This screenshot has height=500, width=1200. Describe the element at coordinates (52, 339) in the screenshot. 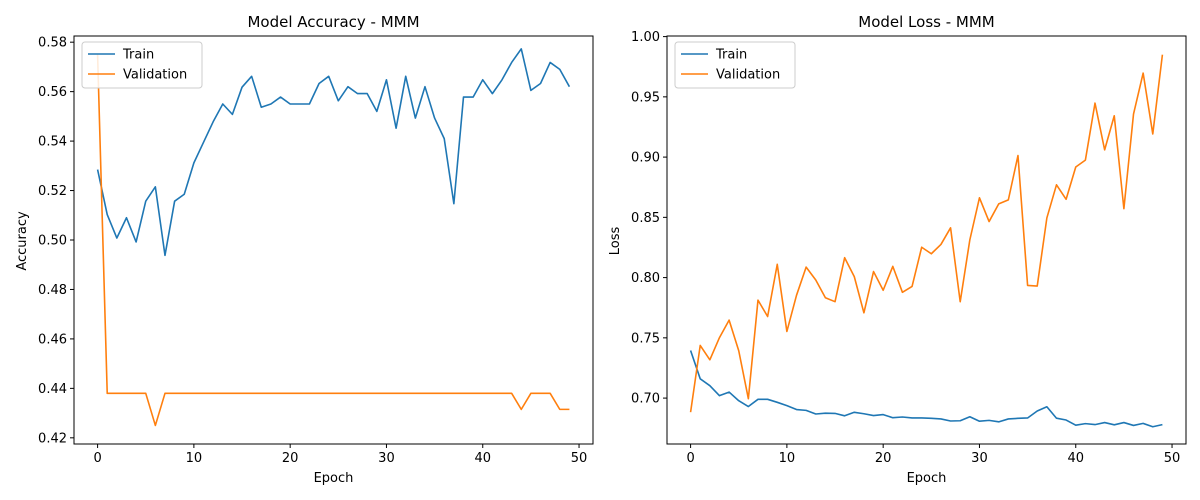

I see `accuracy-y-tick-label: 0.46` at that location.